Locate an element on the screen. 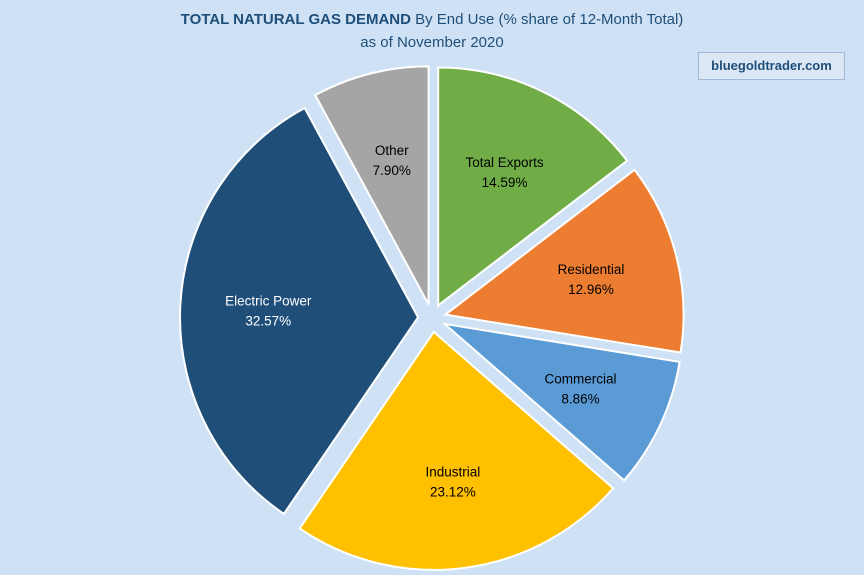  slice-label-residential: Residential is located at coordinates (591, 269).